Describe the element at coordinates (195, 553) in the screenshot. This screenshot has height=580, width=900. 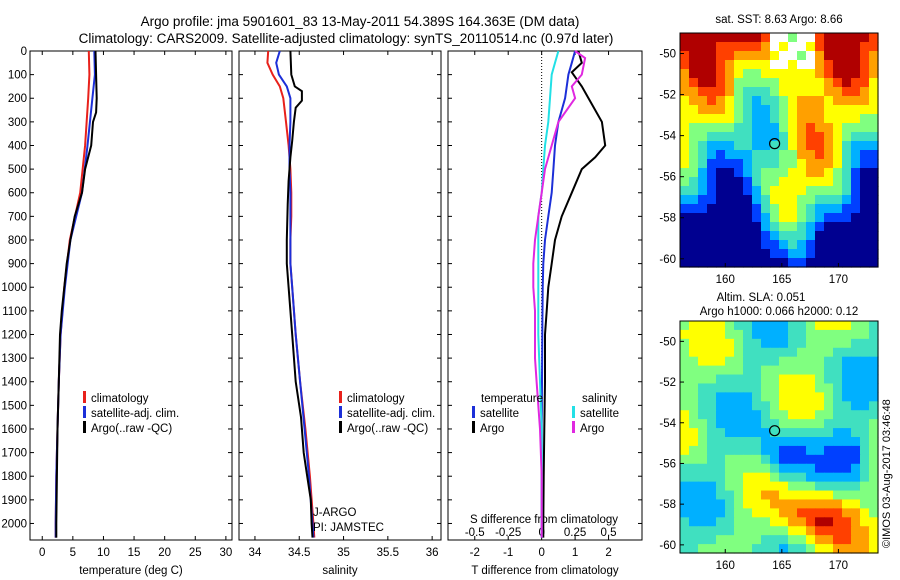
I see `x-tick-label: 25` at that location.